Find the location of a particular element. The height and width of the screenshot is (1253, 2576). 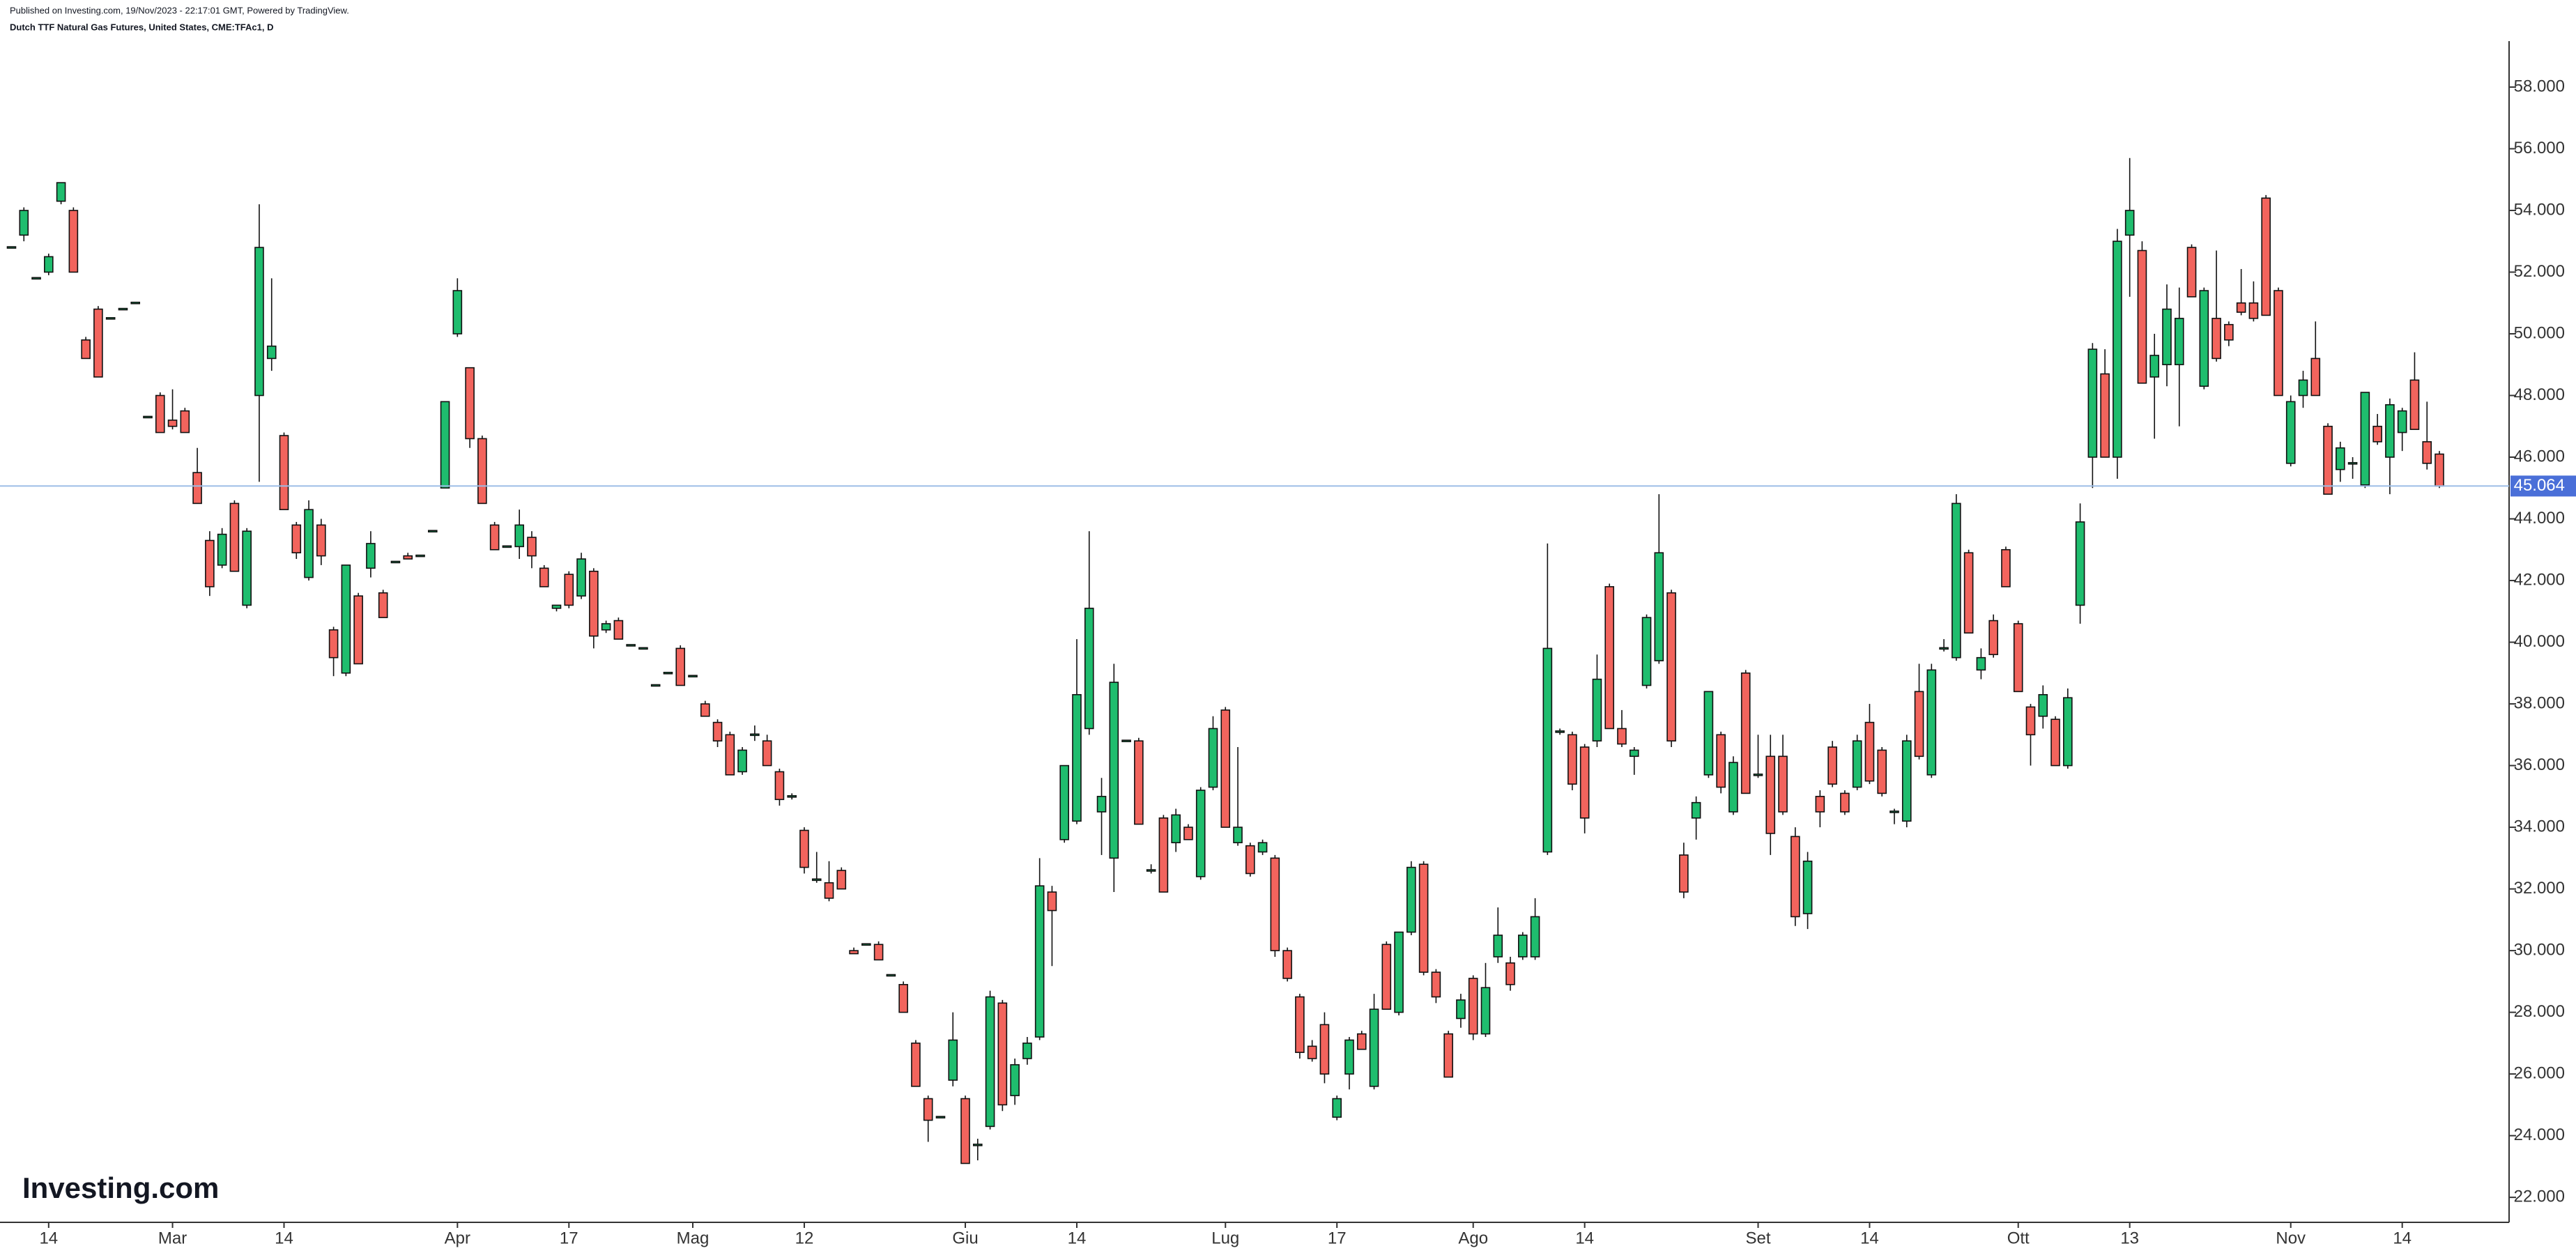

y-tick-label: 22.000 is located at coordinates (2539, 1196).